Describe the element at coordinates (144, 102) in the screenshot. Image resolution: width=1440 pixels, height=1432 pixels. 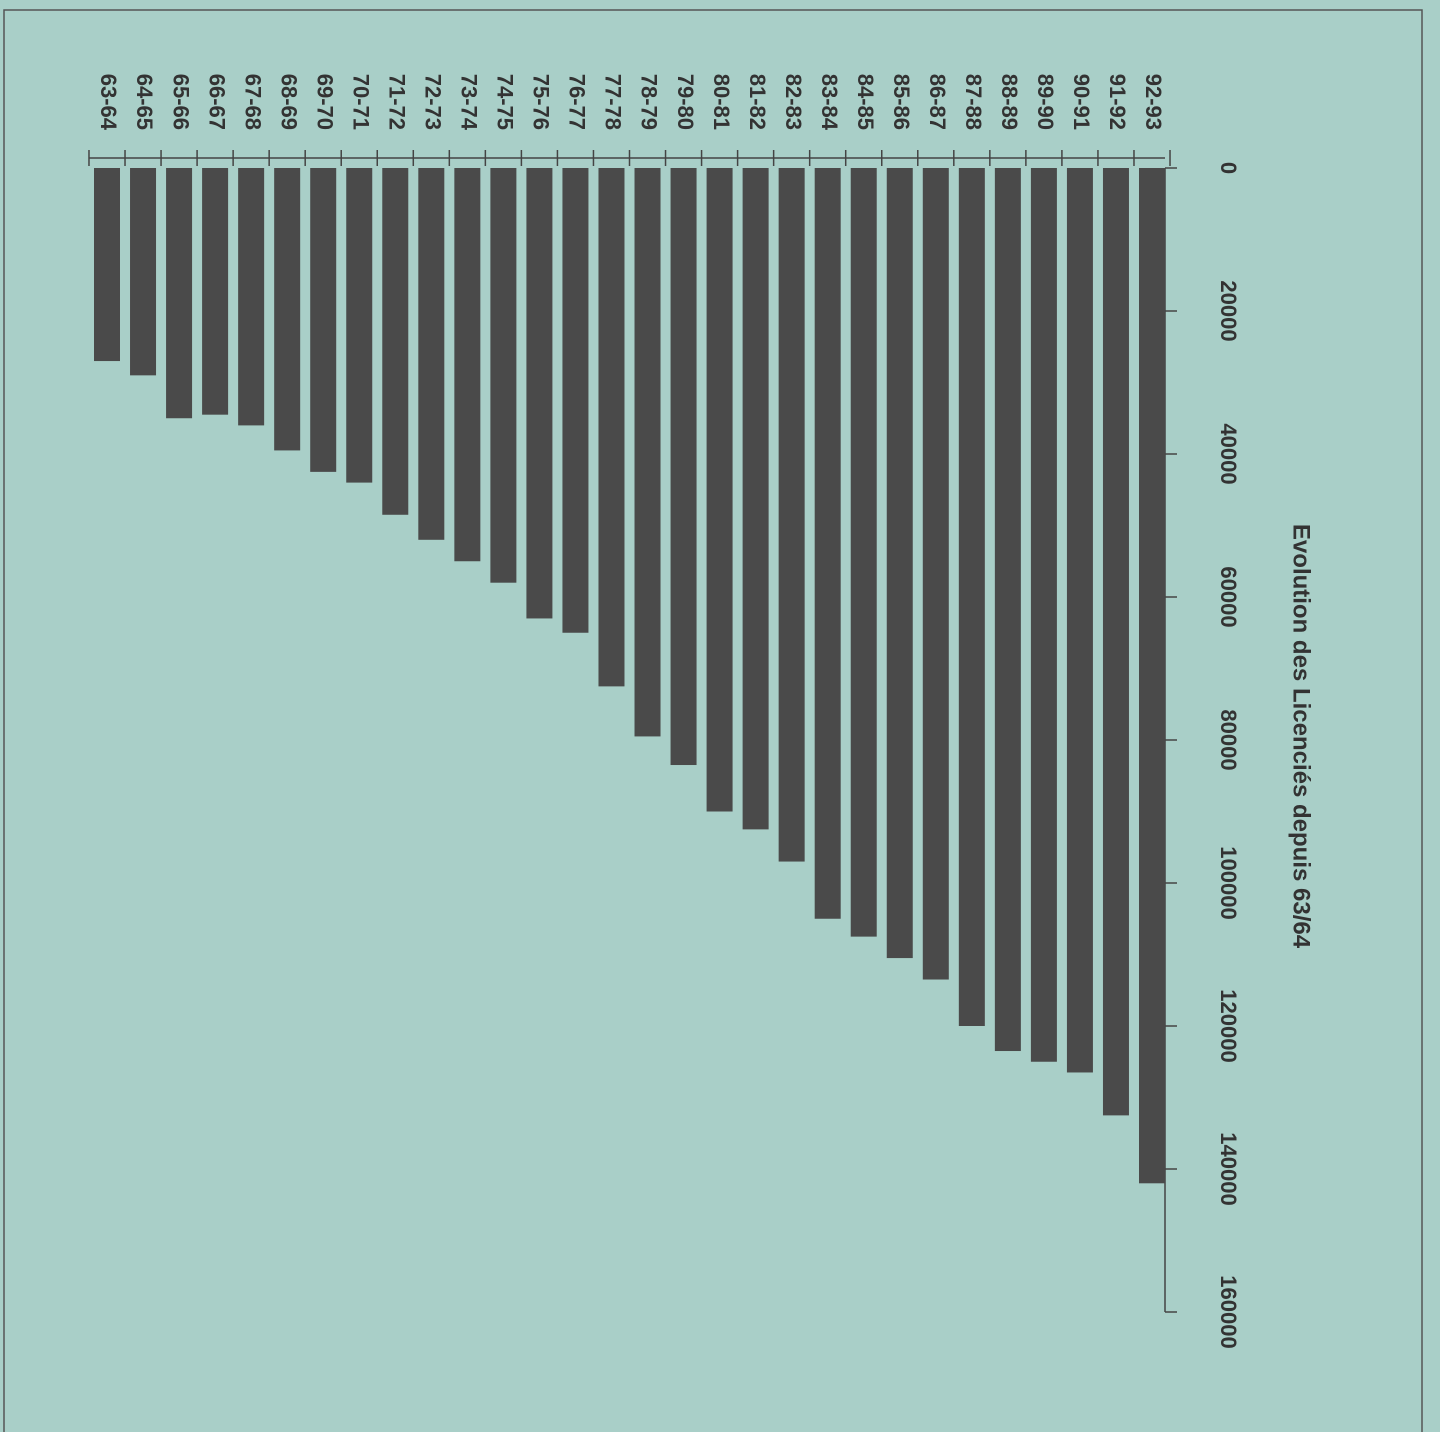
I see `y-tick-label: 64-65` at that location.